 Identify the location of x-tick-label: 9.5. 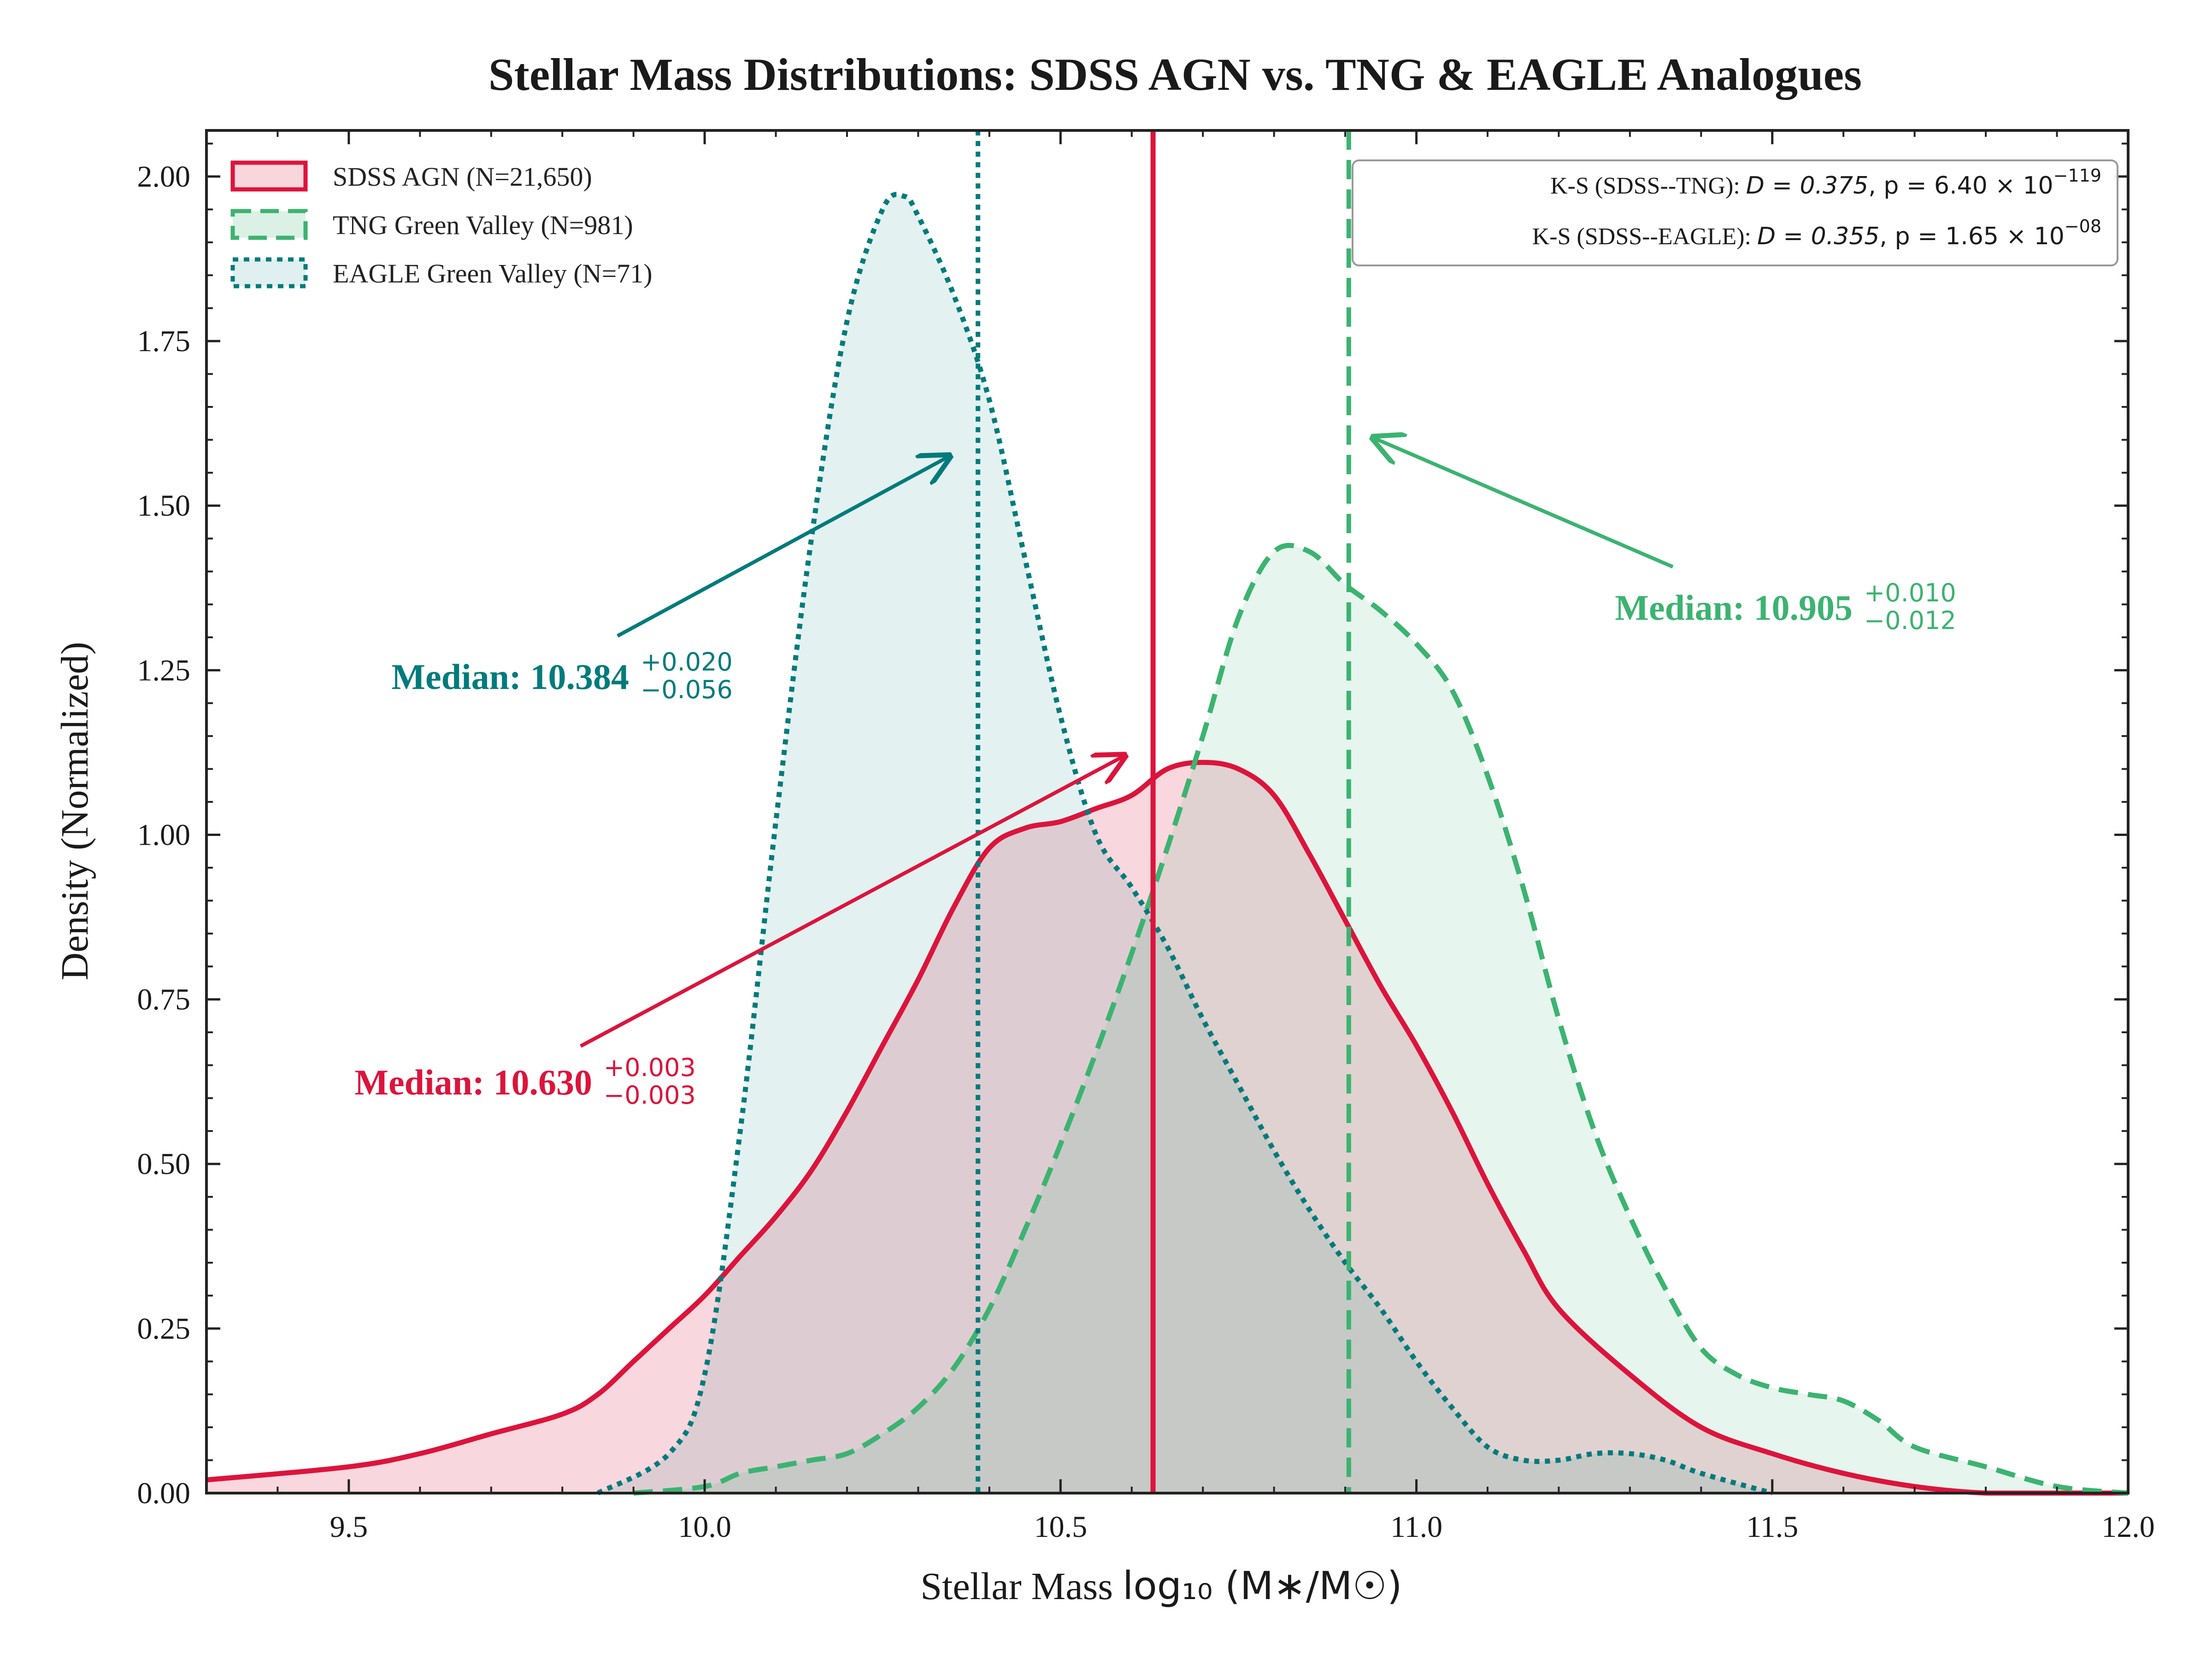
(349, 1527).